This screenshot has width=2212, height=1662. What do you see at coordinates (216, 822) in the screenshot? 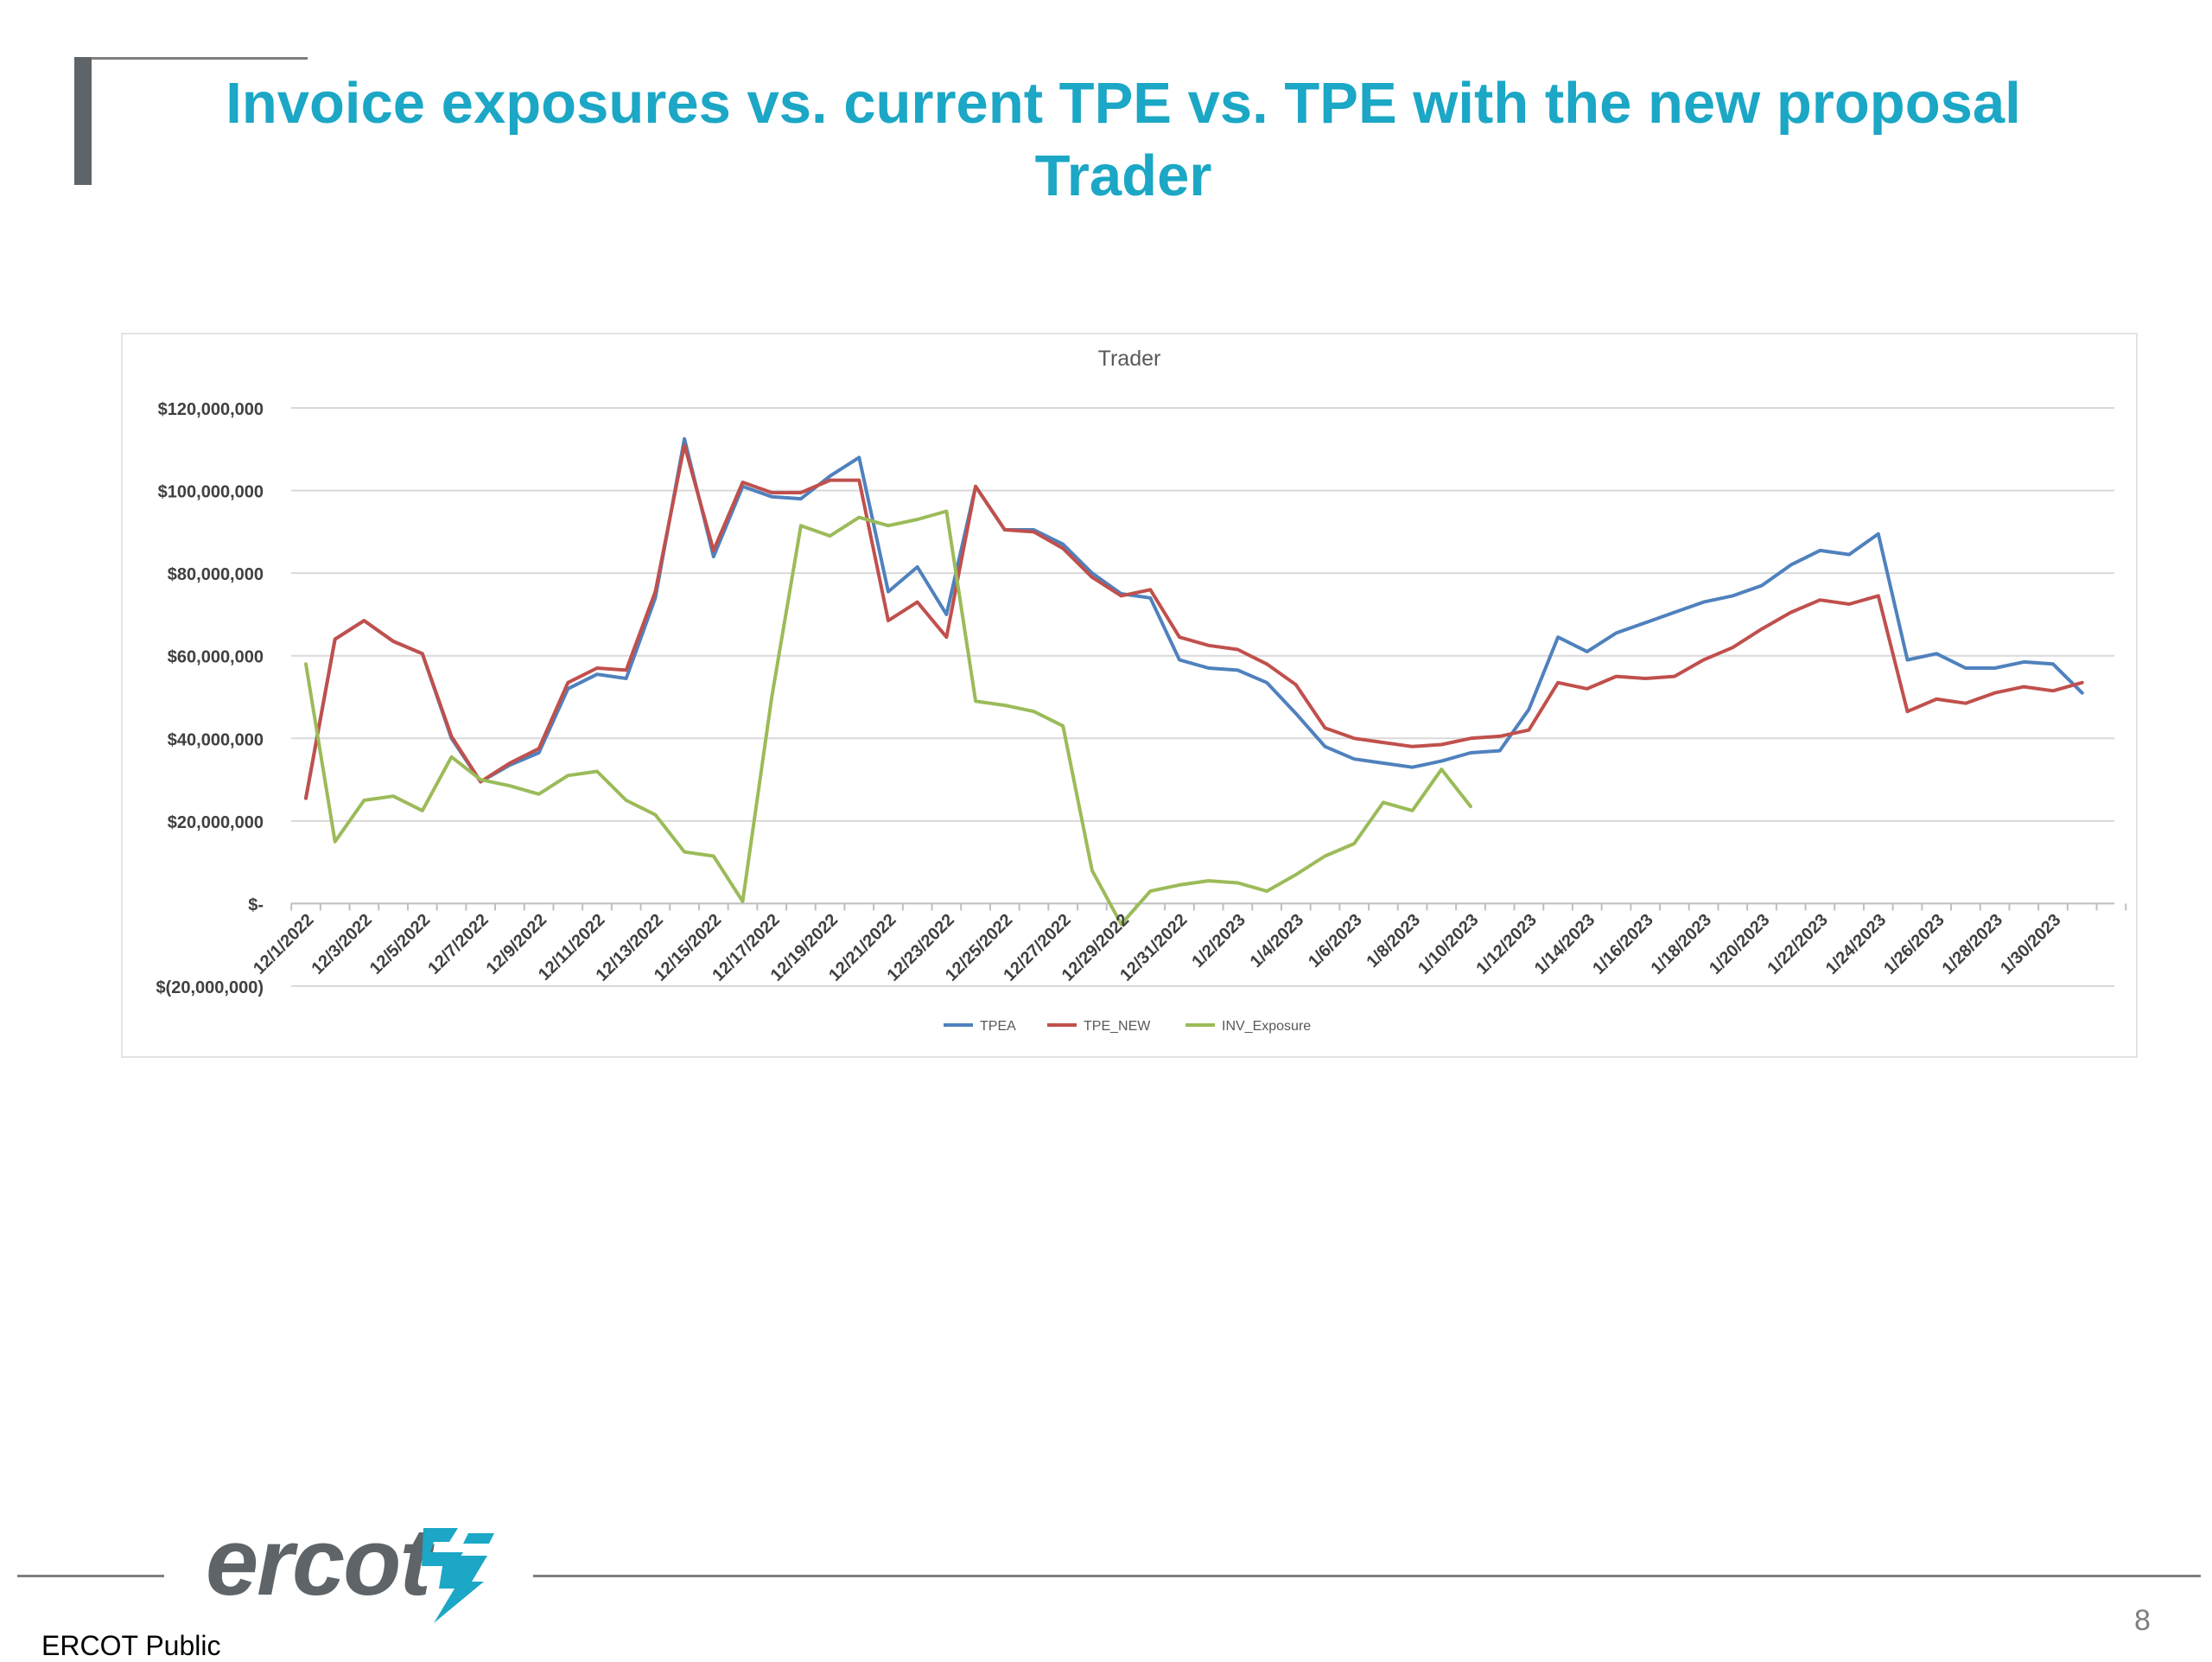
I see `y-tick-label: $20,000,000` at bounding box center [216, 822].